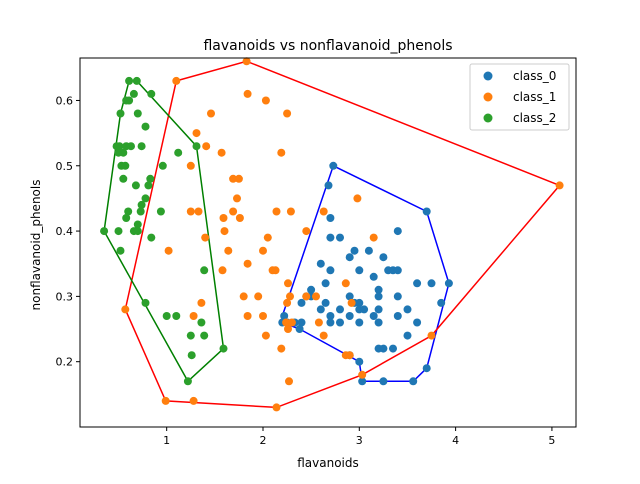 The image size is (640, 484). Describe the element at coordinates (65, 362) in the screenshot. I see `y-tick-label: 0.2` at that location.